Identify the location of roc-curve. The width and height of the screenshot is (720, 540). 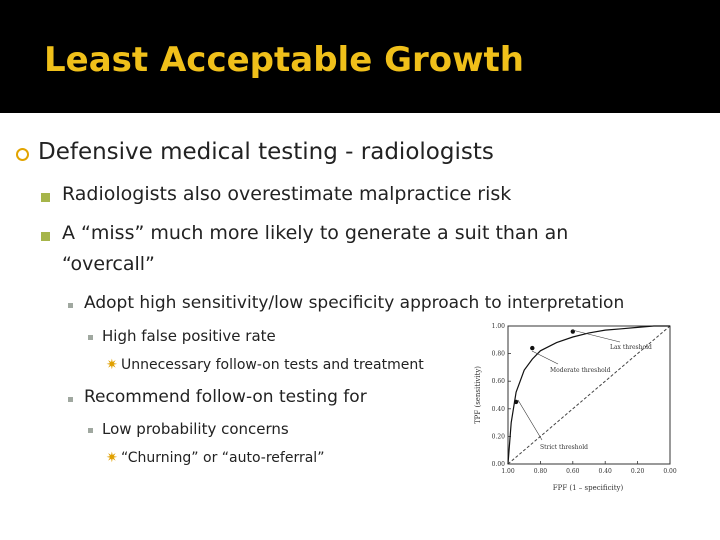
(588, 395).